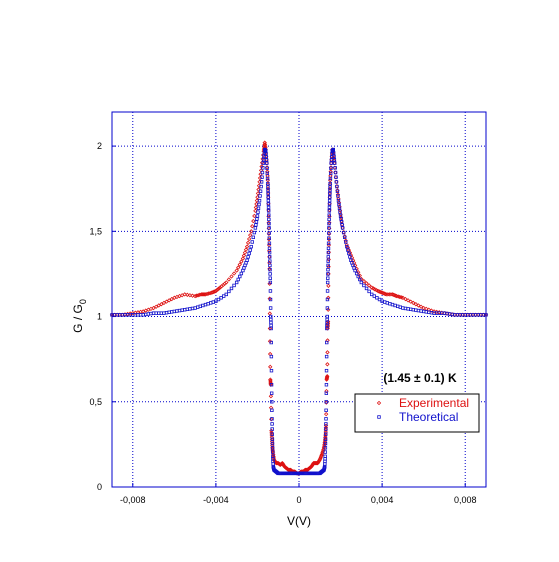 The height and width of the screenshot is (562, 559). Describe the element at coordinates (417, 413) in the screenshot. I see `legend-box` at that location.